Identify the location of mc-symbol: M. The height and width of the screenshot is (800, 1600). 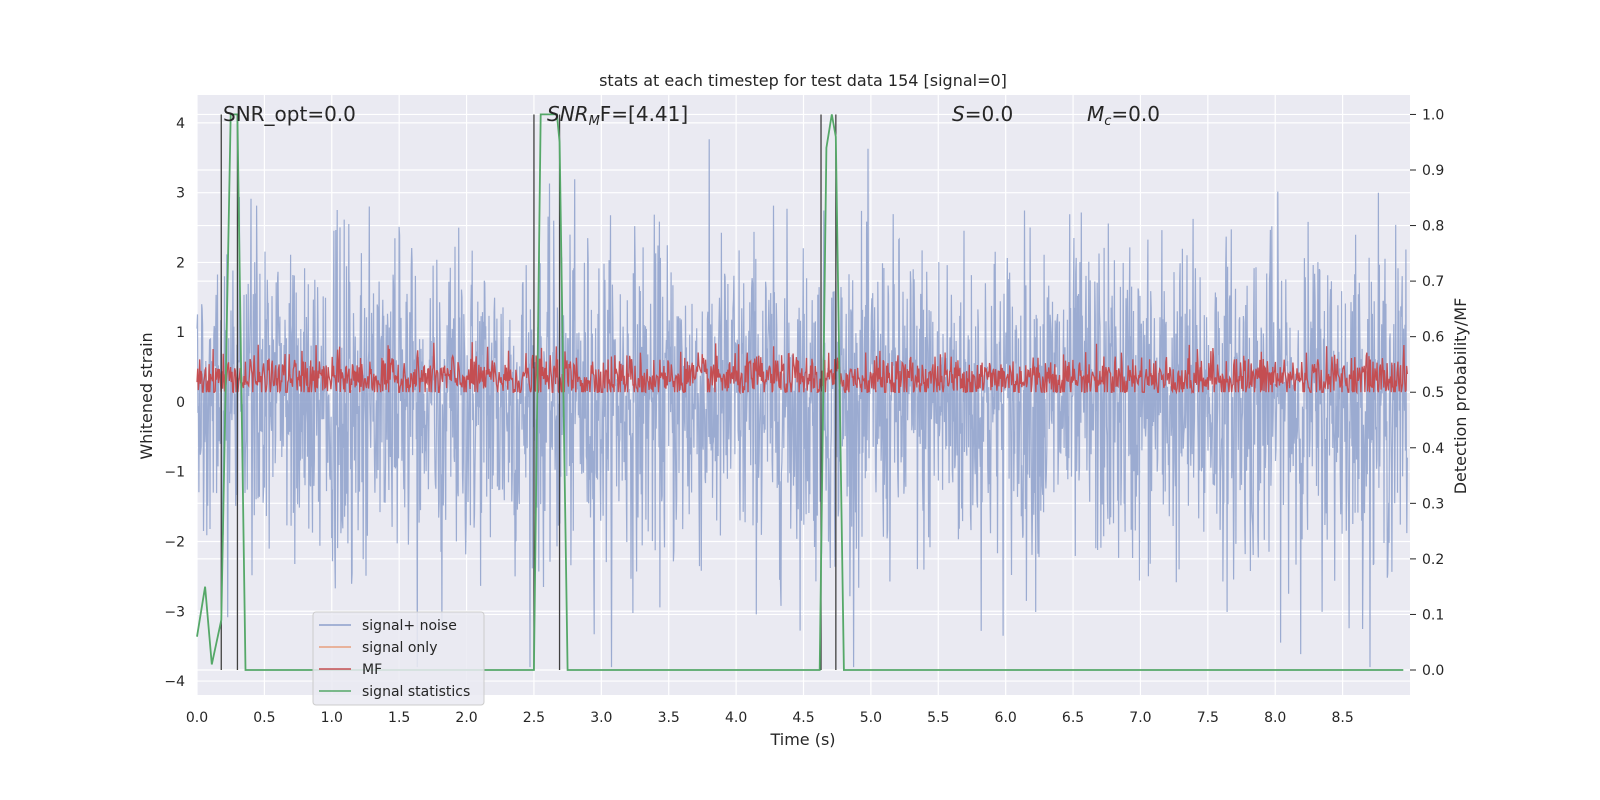
(1095, 114).